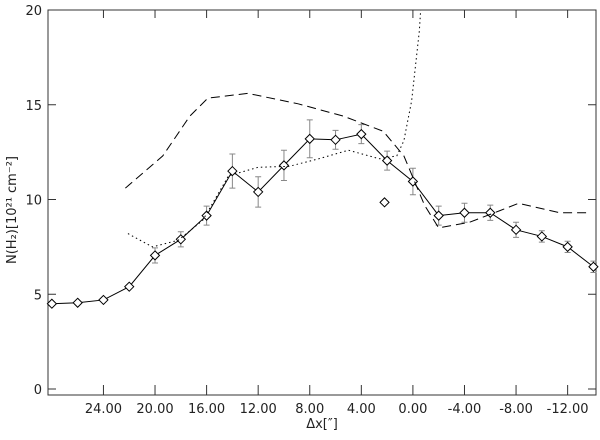  What do you see at coordinates (412, 409) in the screenshot?
I see `x-tick-label: 0.00` at bounding box center [412, 409].